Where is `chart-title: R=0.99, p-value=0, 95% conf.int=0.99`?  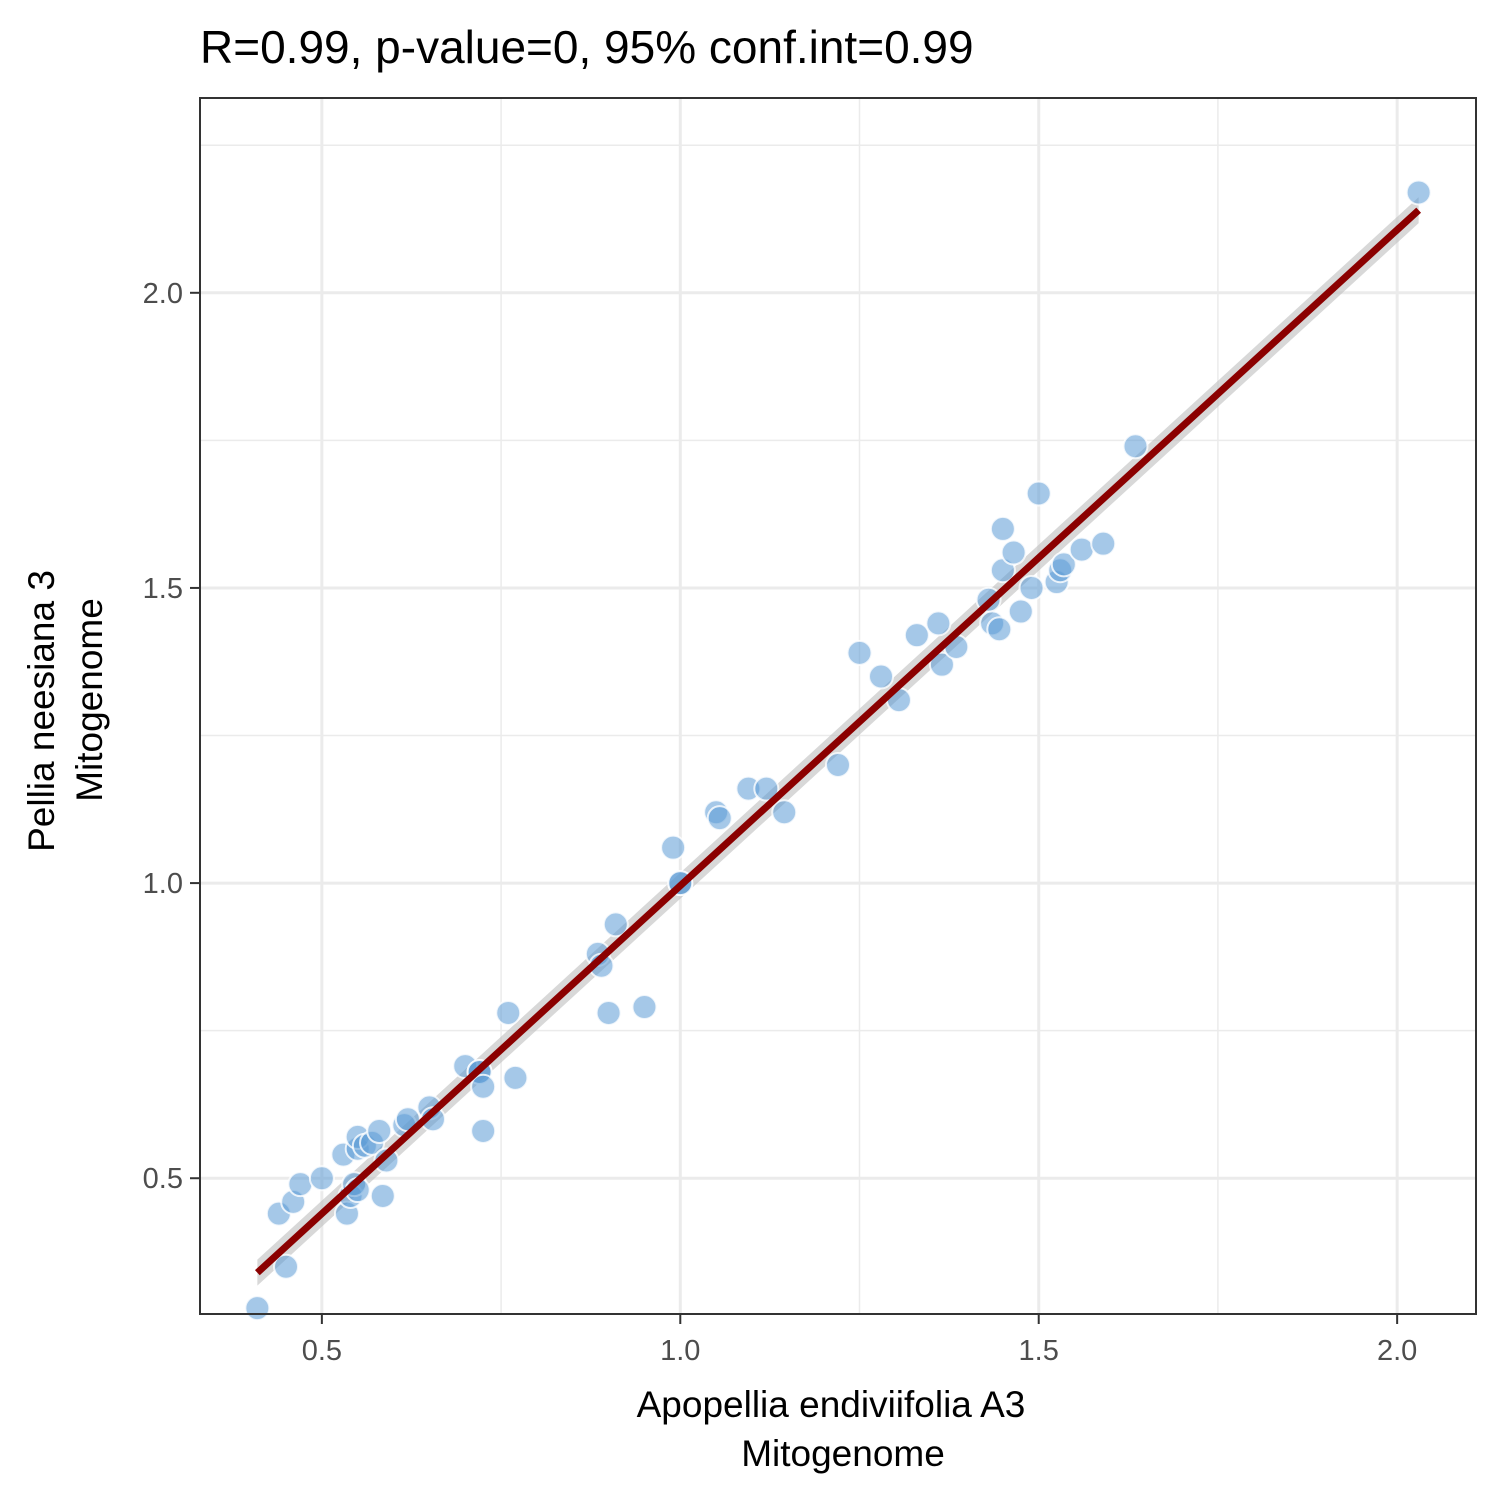
chart-title: R=0.99, p-value=0, 95% conf.int=0.99 is located at coordinates (587, 47).